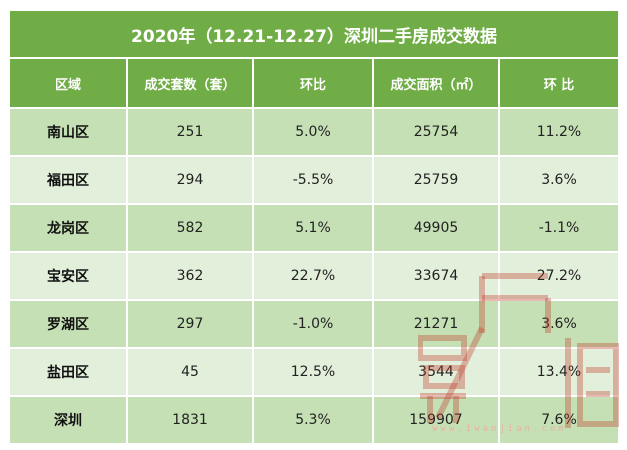 This screenshot has height=450, width=627. I want to click on header-area-mom: 环 比, so click(559, 85).